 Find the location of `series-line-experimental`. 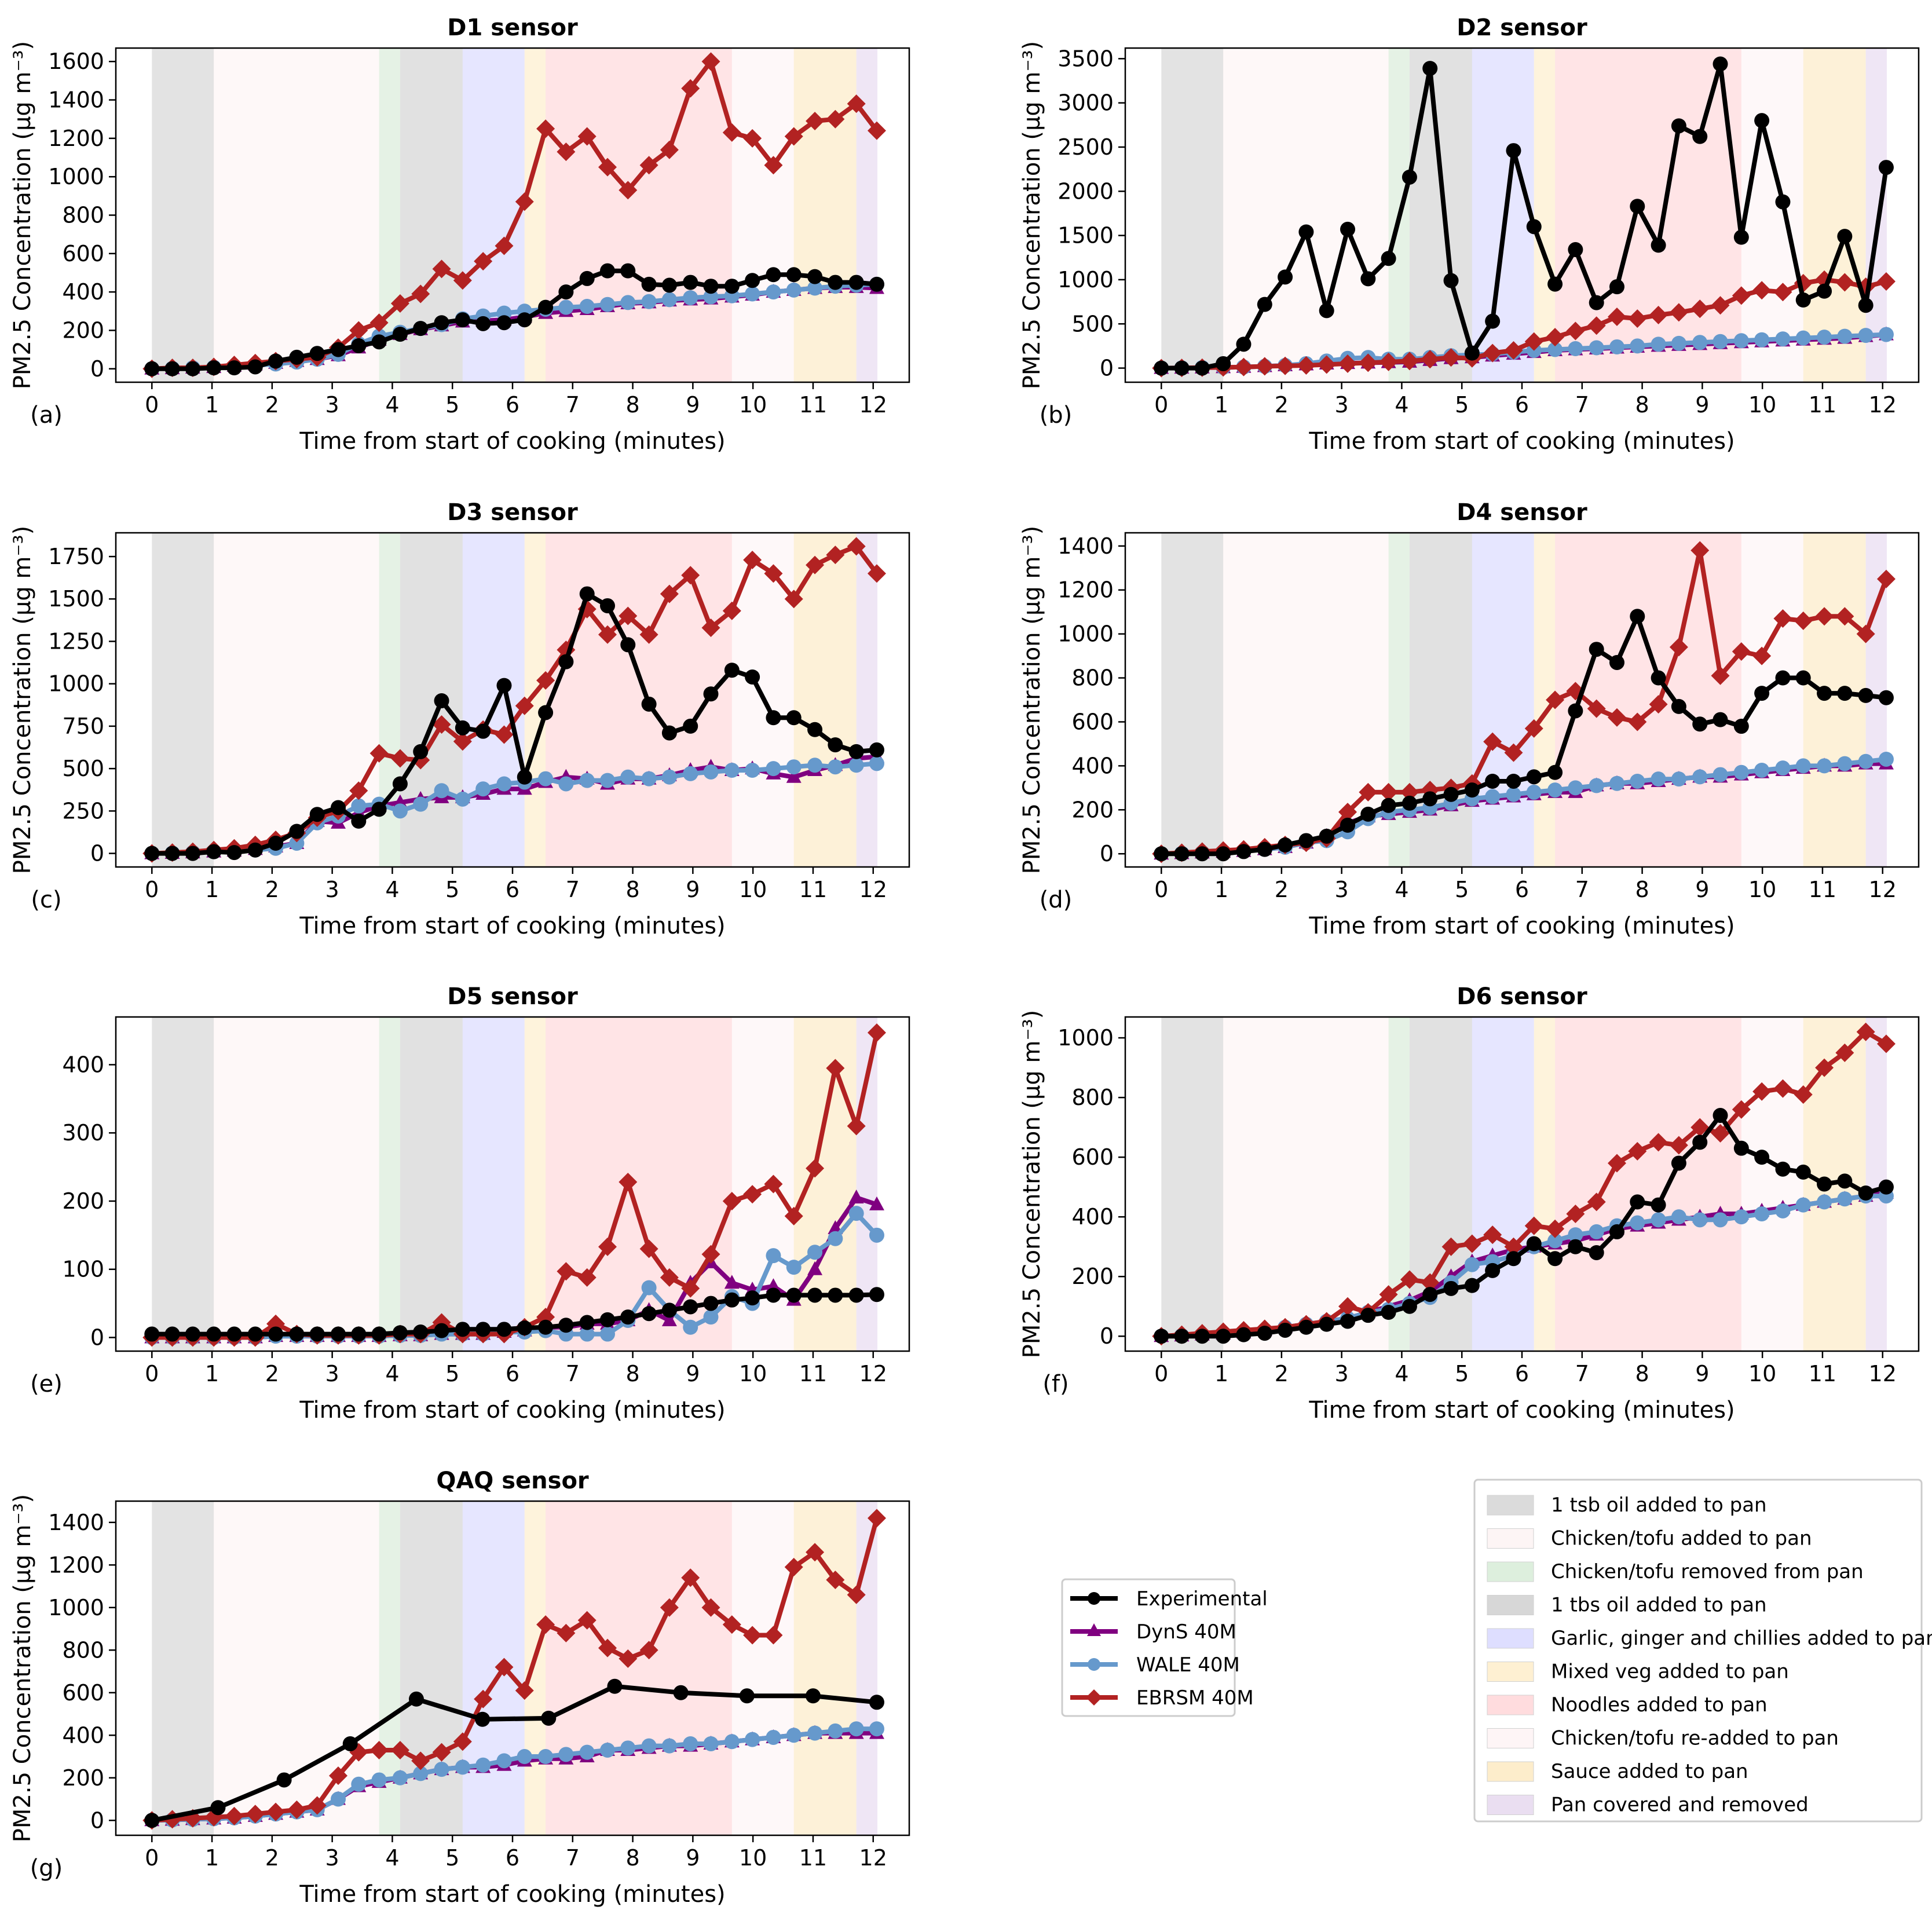

series-line-experimental is located at coordinates (514, 1753).